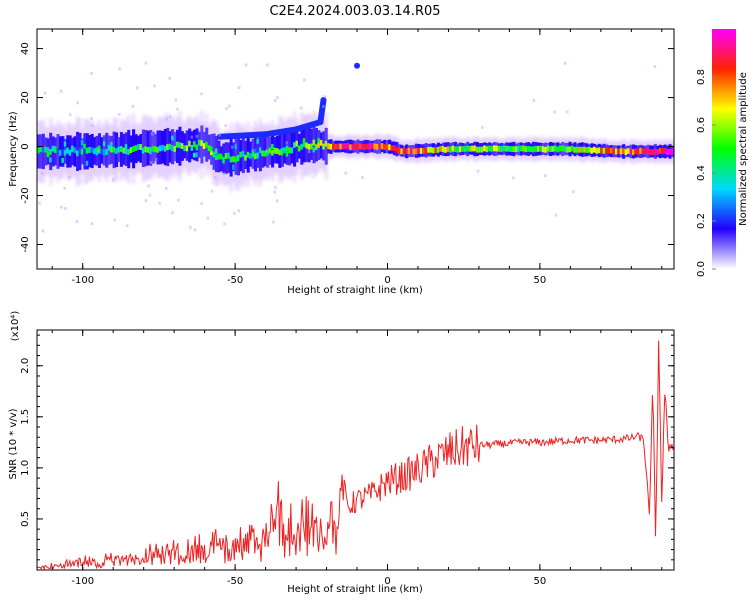 The image size is (750, 600). Describe the element at coordinates (701, 173) in the screenshot. I see `colorbar-tick-label: 0.4` at that location.